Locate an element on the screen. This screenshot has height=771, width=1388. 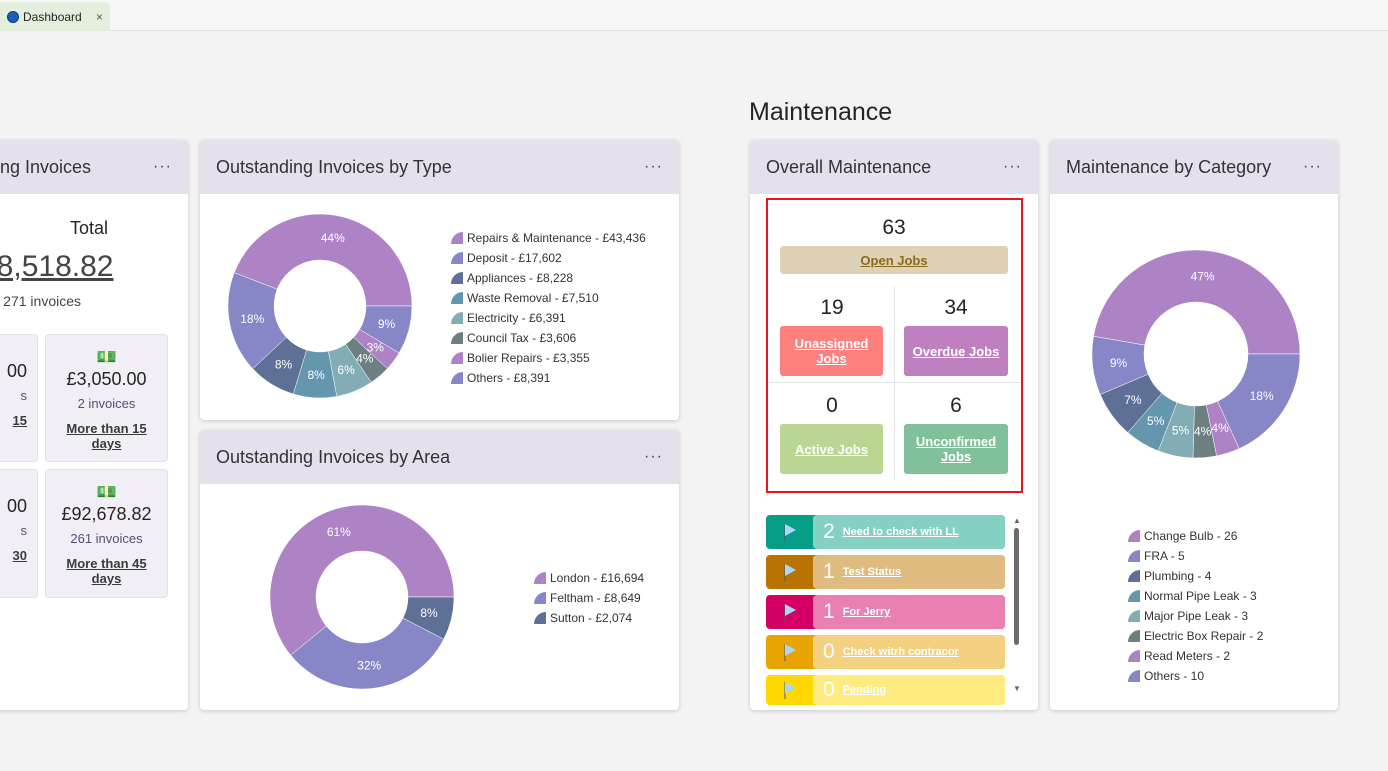
money-icon: 💵 is located at coordinates (106, 492).